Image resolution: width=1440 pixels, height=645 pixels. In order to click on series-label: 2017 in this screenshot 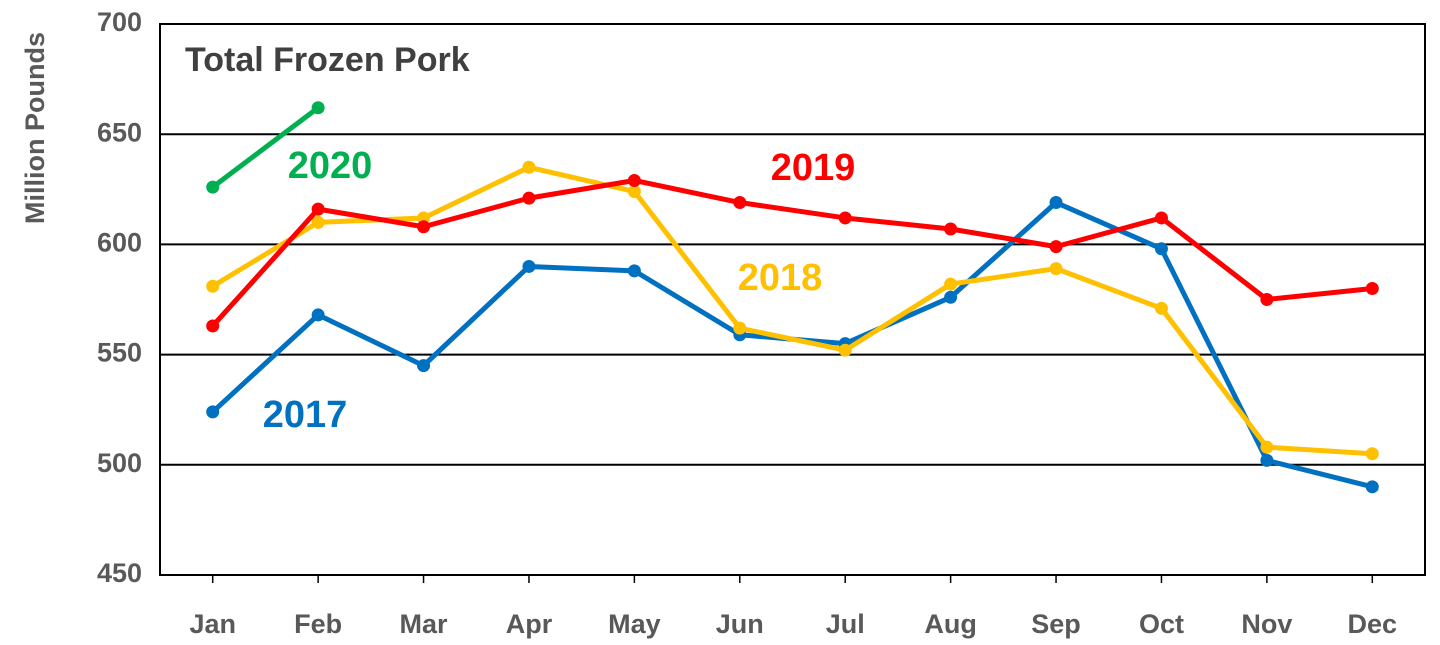, I will do `click(305, 415)`.